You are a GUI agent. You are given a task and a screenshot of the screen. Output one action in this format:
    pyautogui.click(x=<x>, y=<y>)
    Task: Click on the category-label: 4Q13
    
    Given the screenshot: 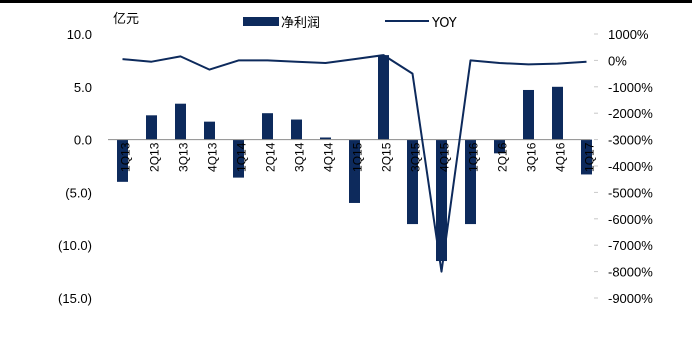 What is the action you would take?
    pyautogui.click(x=213, y=157)
    